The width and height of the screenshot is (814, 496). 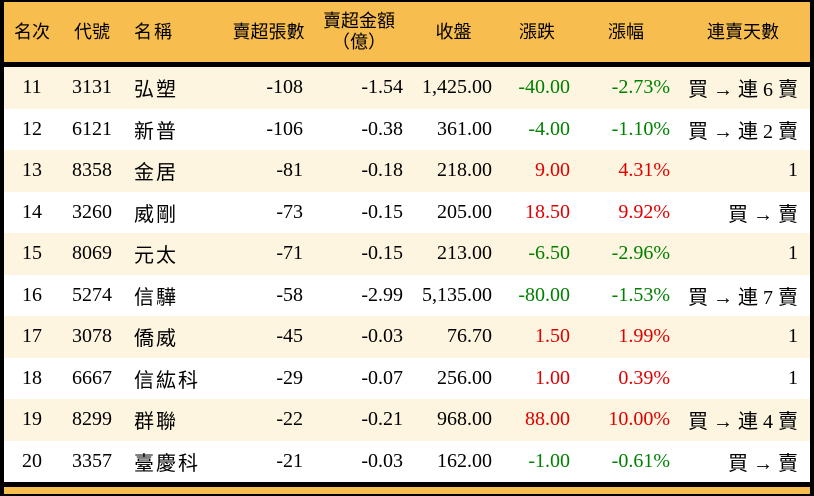 What do you see at coordinates (92, 211) in the screenshot?
I see `cell-stock-code: 3260` at bounding box center [92, 211].